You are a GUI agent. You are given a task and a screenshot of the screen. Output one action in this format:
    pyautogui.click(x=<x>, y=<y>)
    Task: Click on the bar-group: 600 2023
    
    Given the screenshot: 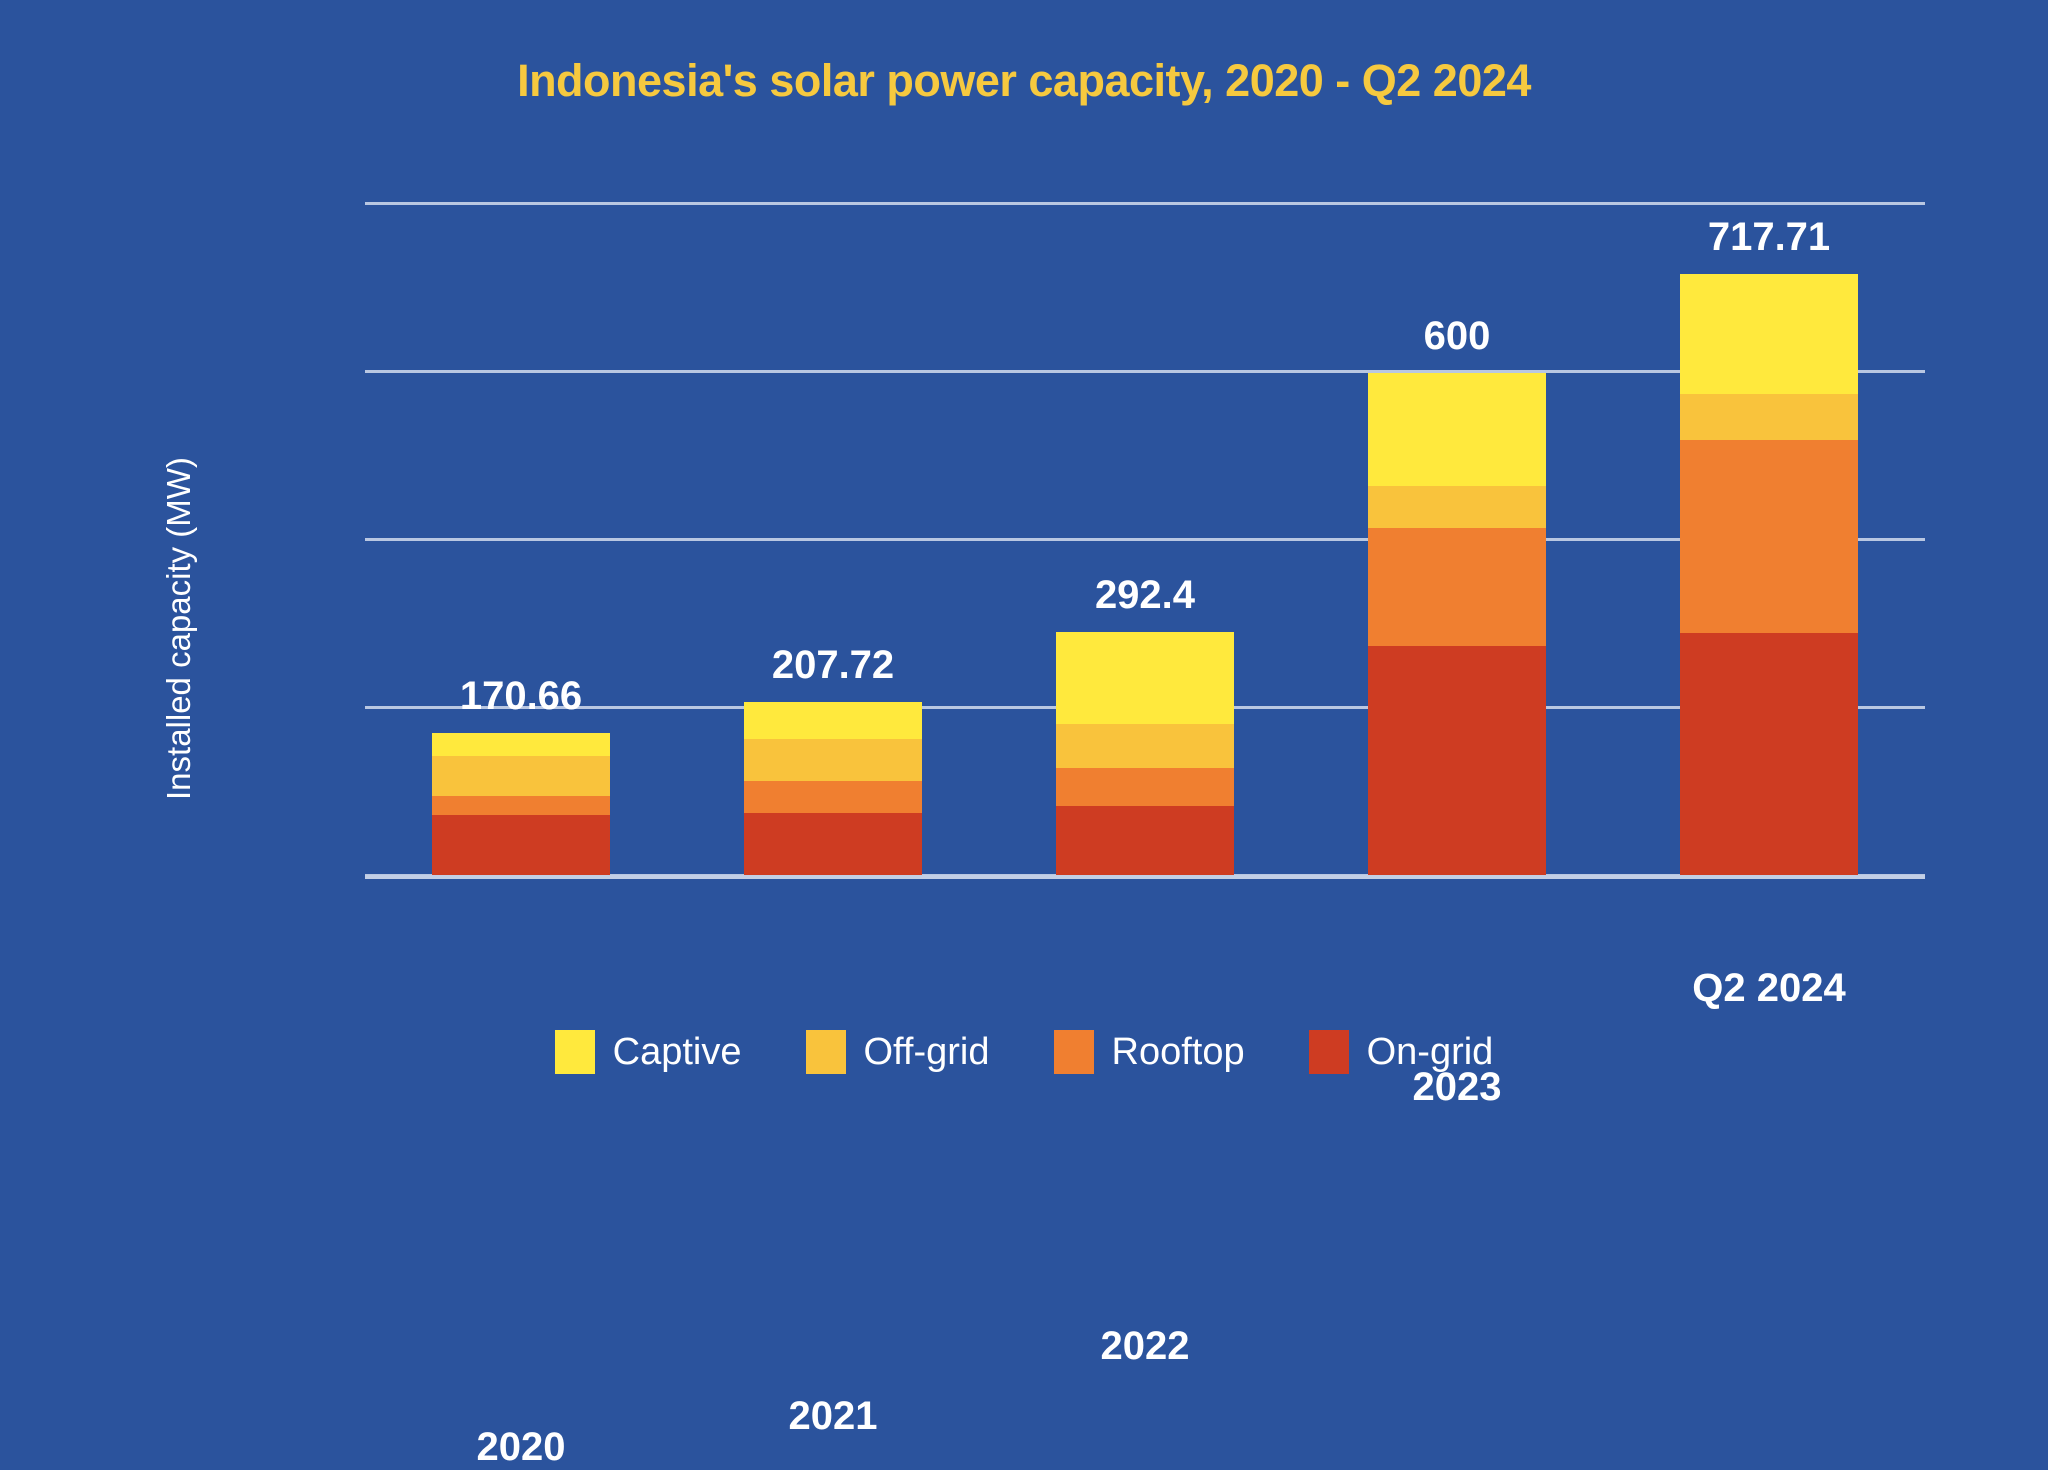 What is the action you would take?
    pyautogui.click(x=1457, y=711)
    